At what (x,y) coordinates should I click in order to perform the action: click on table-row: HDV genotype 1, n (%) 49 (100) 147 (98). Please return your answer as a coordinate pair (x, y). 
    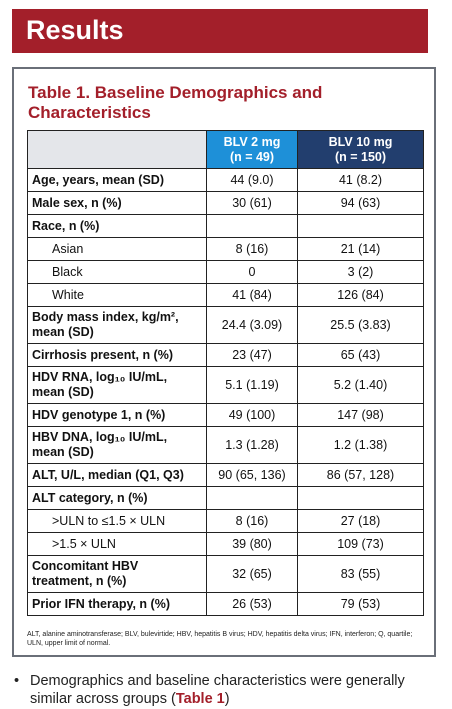
    Looking at the image, I should click on (225, 415).